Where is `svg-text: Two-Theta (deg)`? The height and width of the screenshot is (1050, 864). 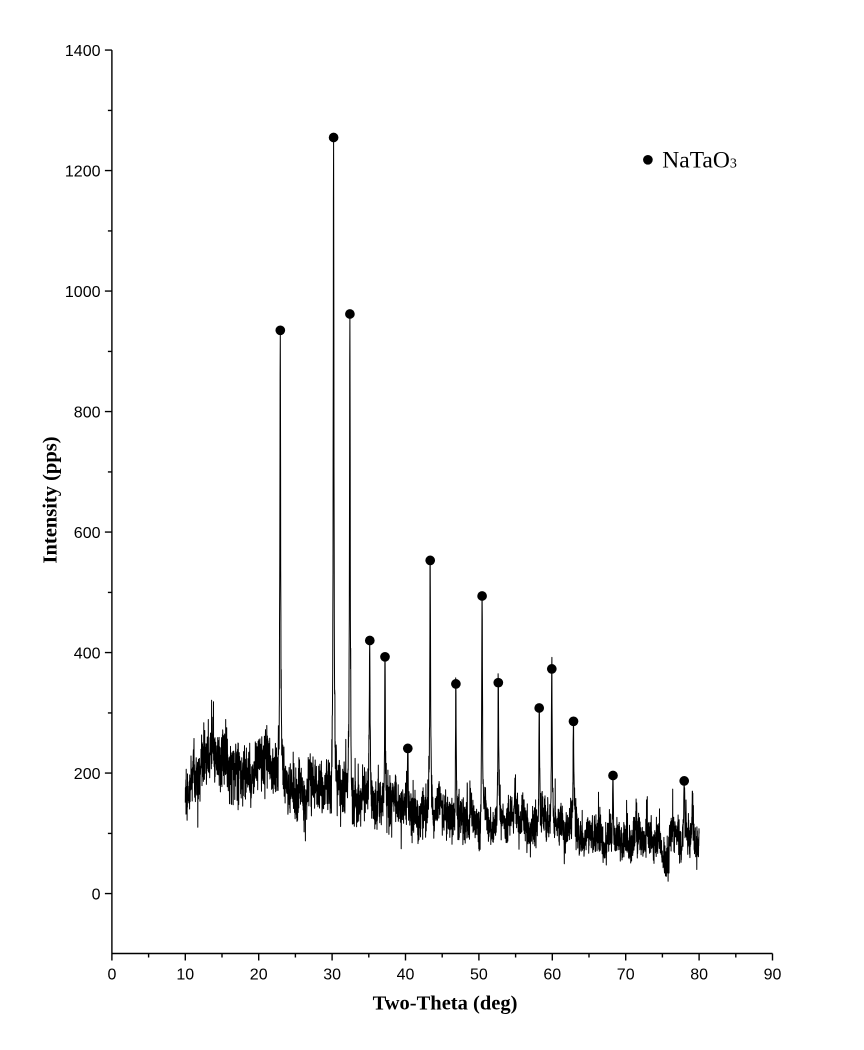
svg-text: Two-Theta (deg) is located at coordinates (445, 1004).